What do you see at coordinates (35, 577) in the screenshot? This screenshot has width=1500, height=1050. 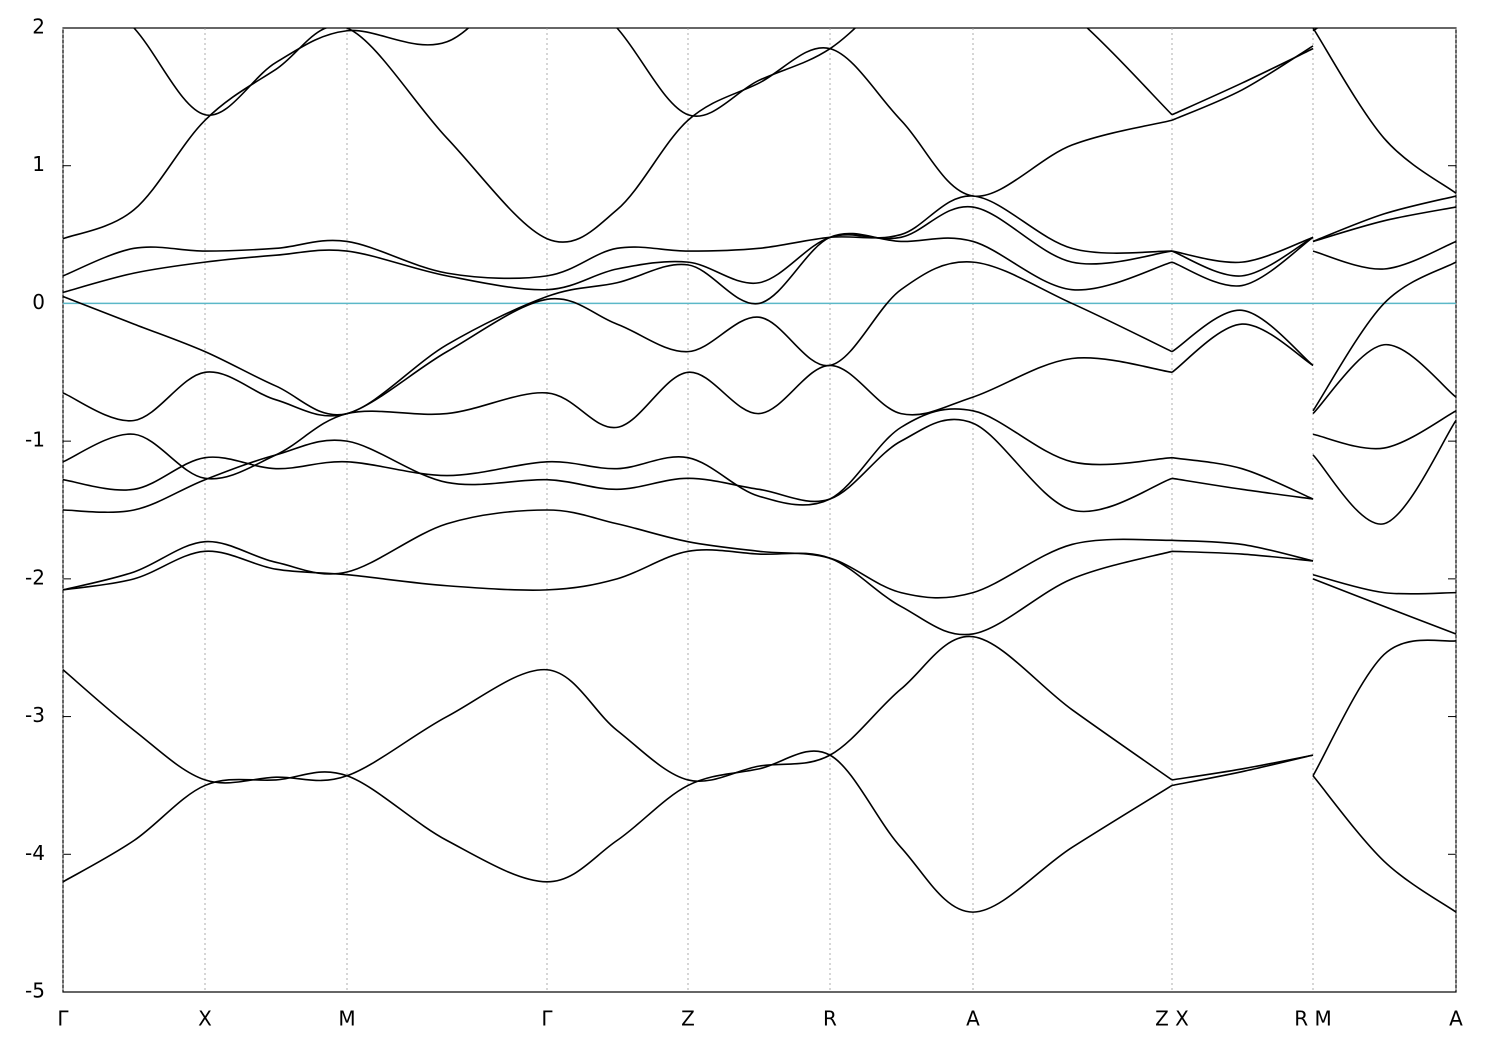 I see `y-tick-label: -2` at bounding box center [35, 577].